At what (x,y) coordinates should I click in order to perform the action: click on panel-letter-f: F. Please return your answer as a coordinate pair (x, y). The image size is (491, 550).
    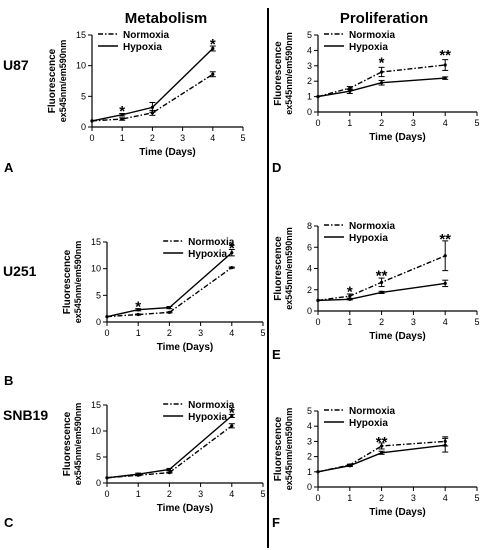
    Looking at the image, I should click on (276, 522).